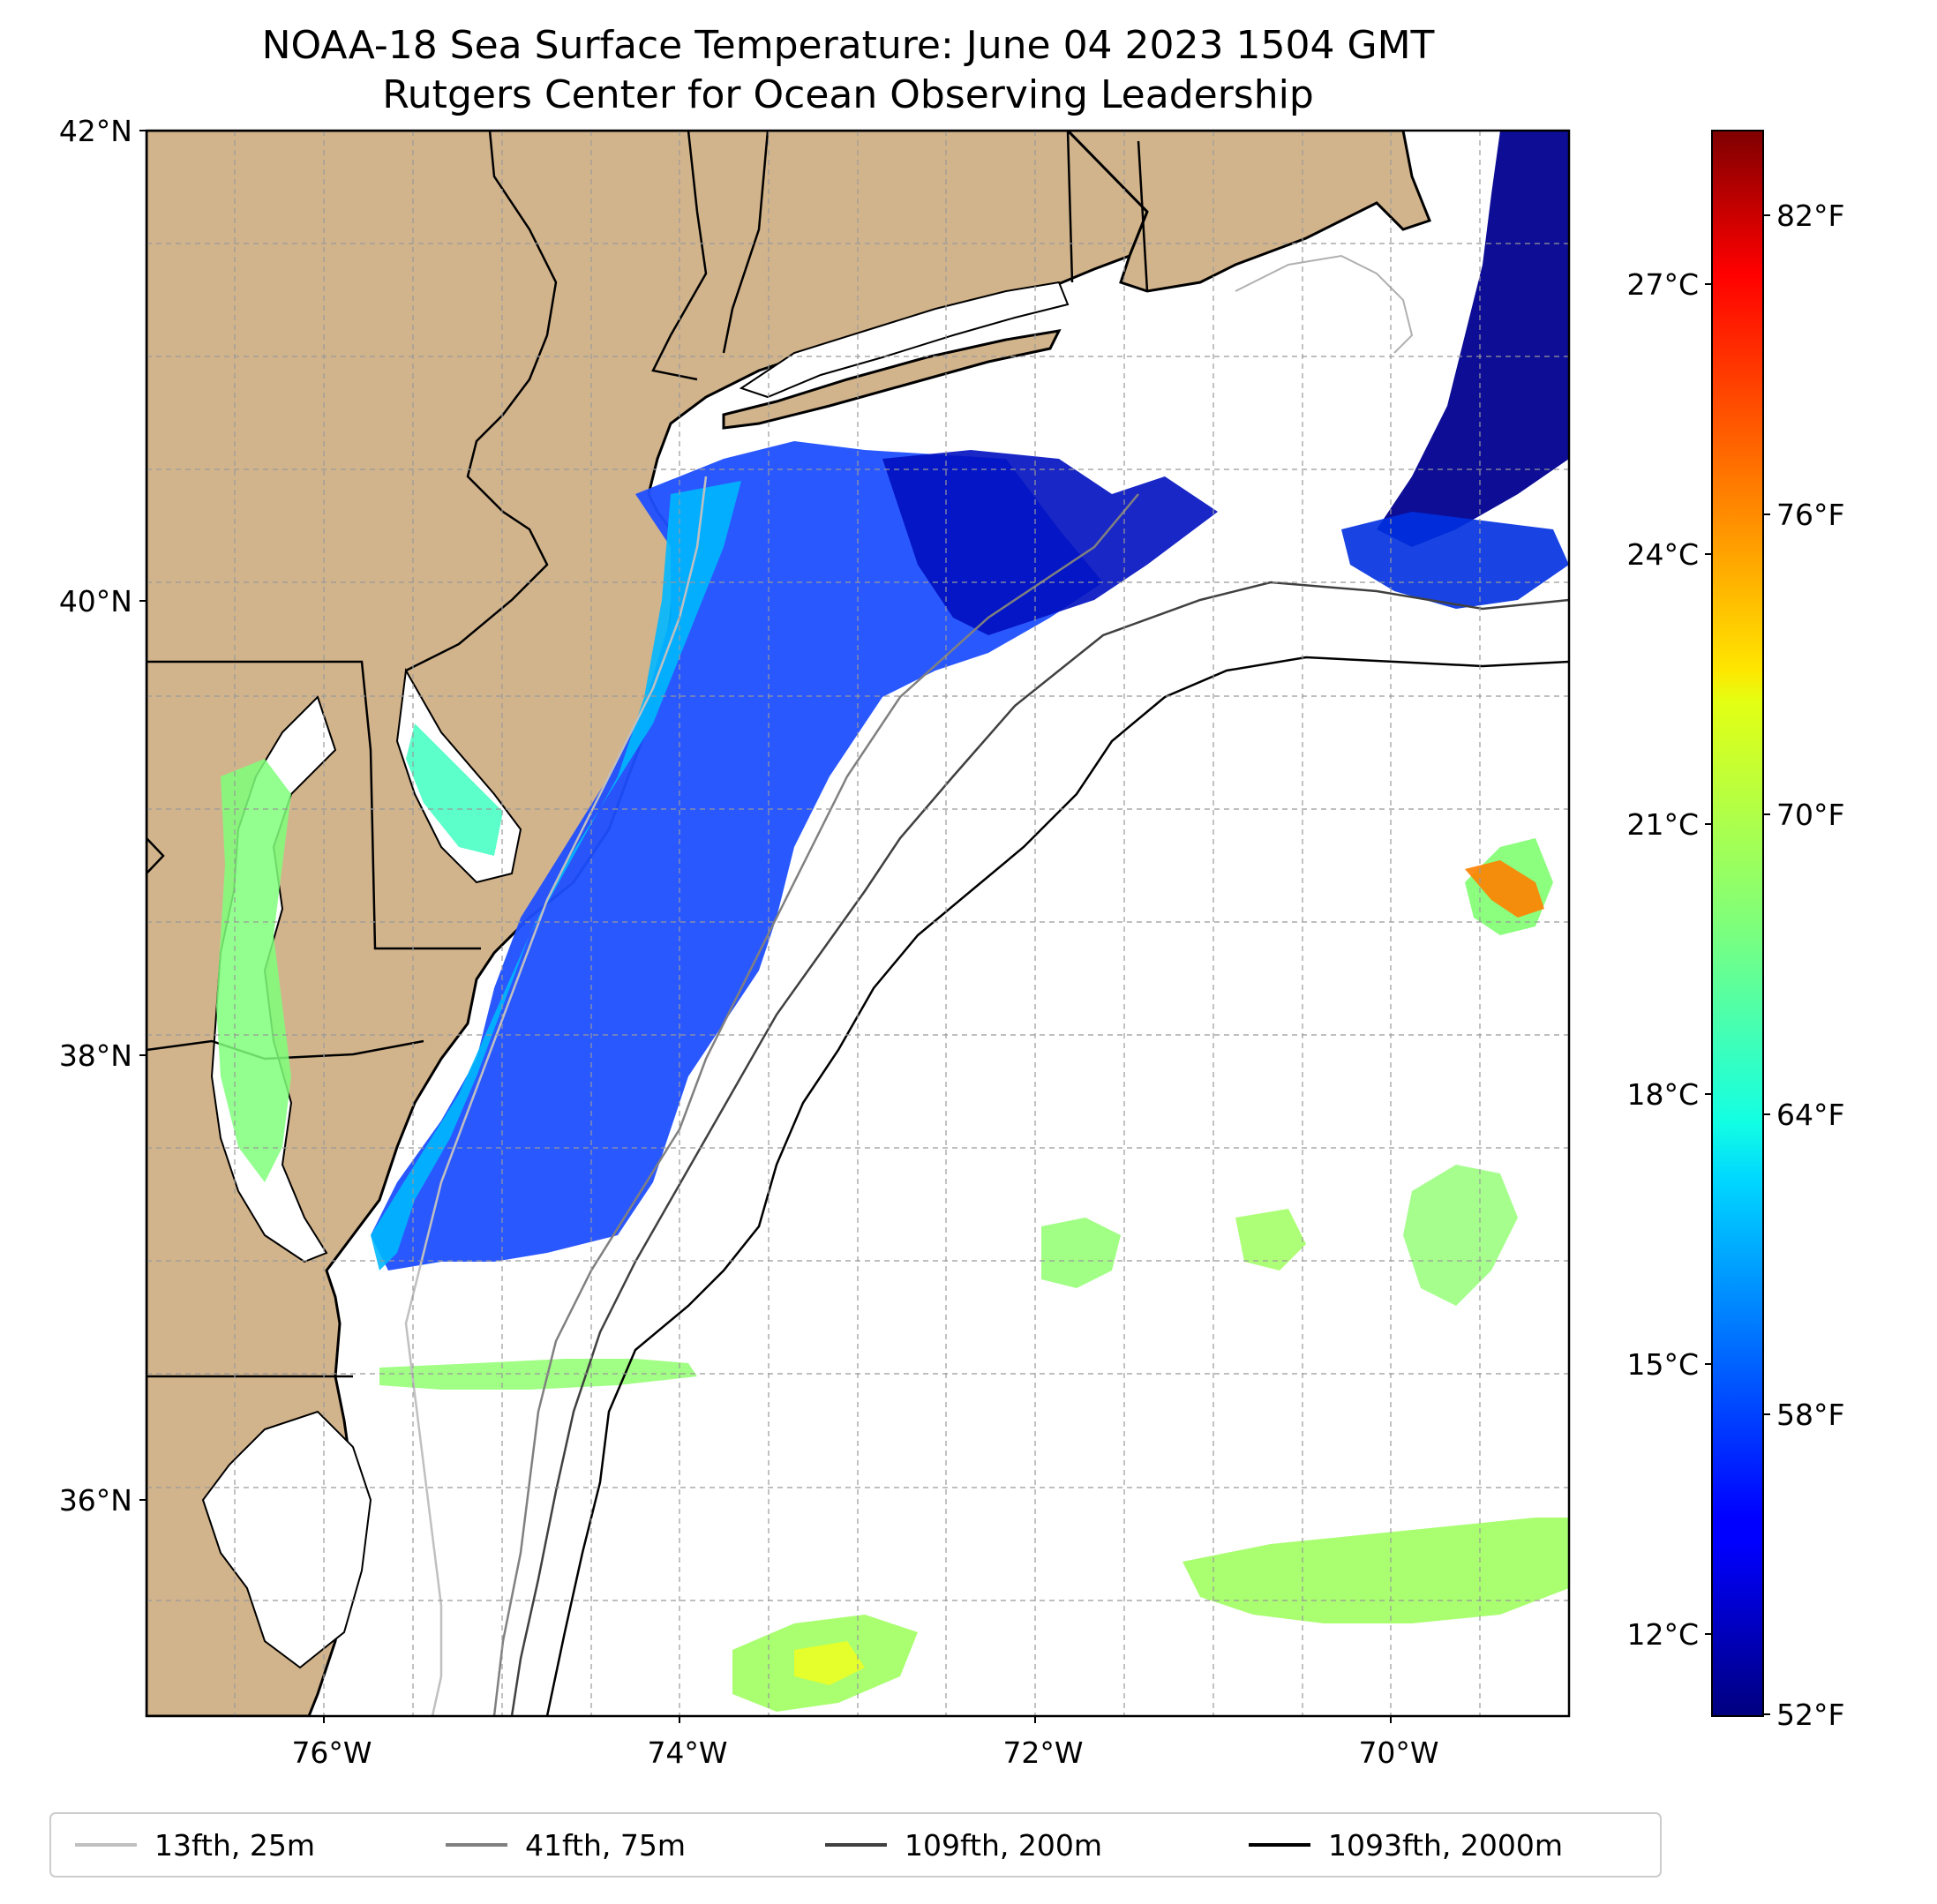  Describe the element at coordinates (1325, 304) in the screenshot. I see `cape-cod-shoals` at that location.